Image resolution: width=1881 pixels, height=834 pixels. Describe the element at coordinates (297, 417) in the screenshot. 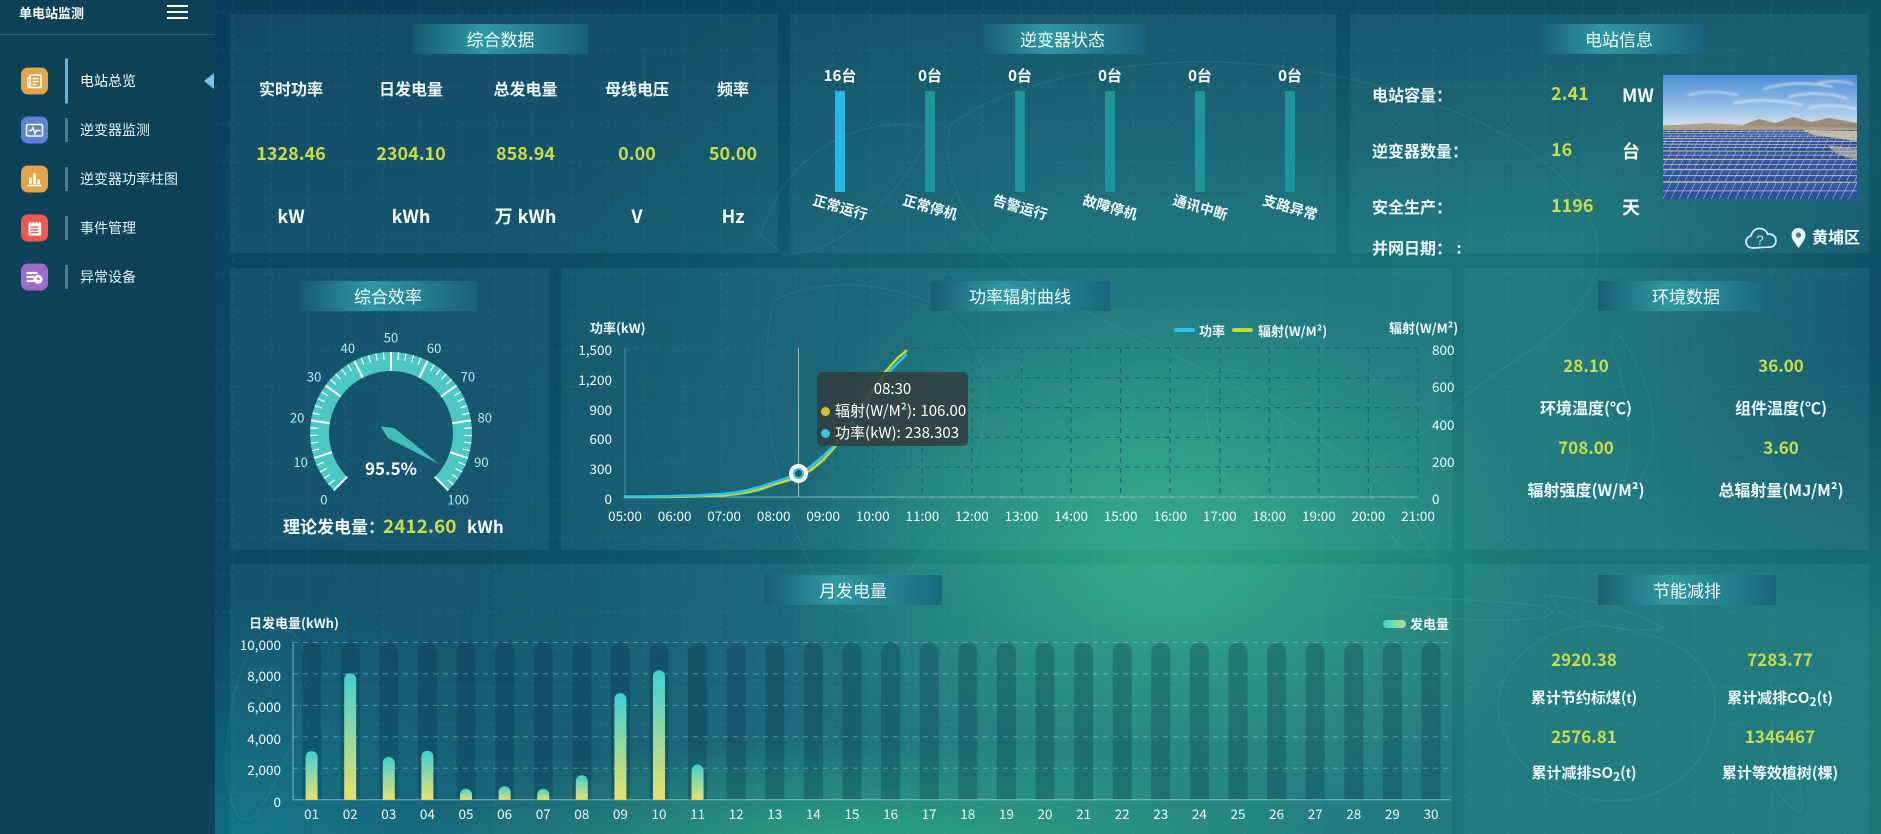

I see `svg-text: 20` at that location.